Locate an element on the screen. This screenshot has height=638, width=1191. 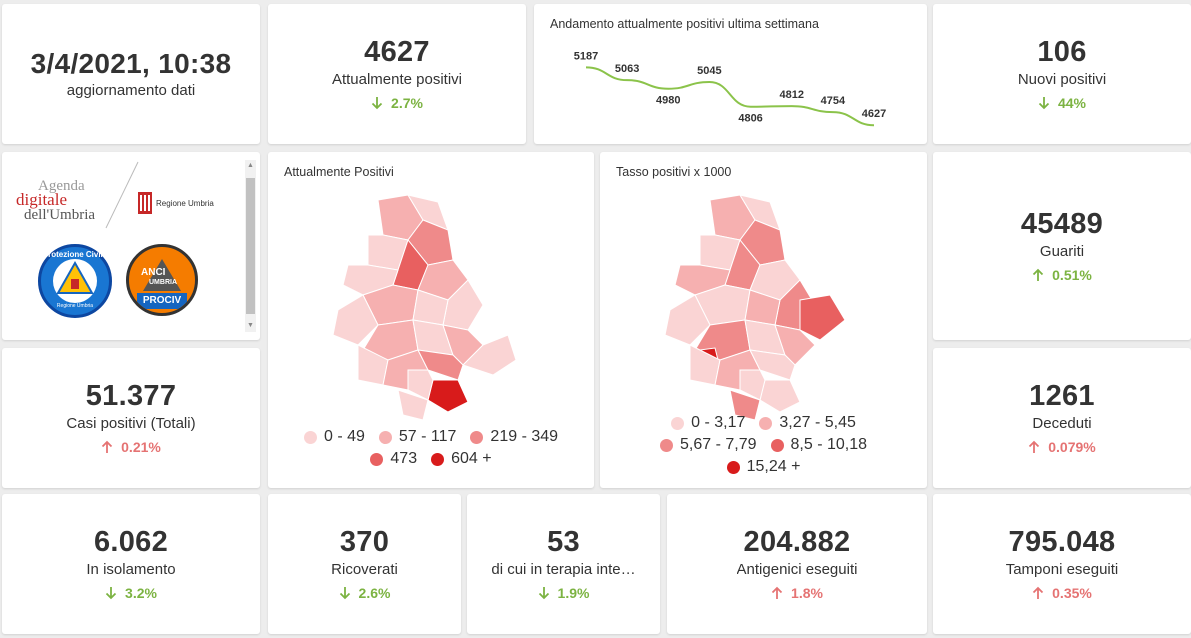
kpi-delta-value: 0.21% is located at coordinates (141, 446).